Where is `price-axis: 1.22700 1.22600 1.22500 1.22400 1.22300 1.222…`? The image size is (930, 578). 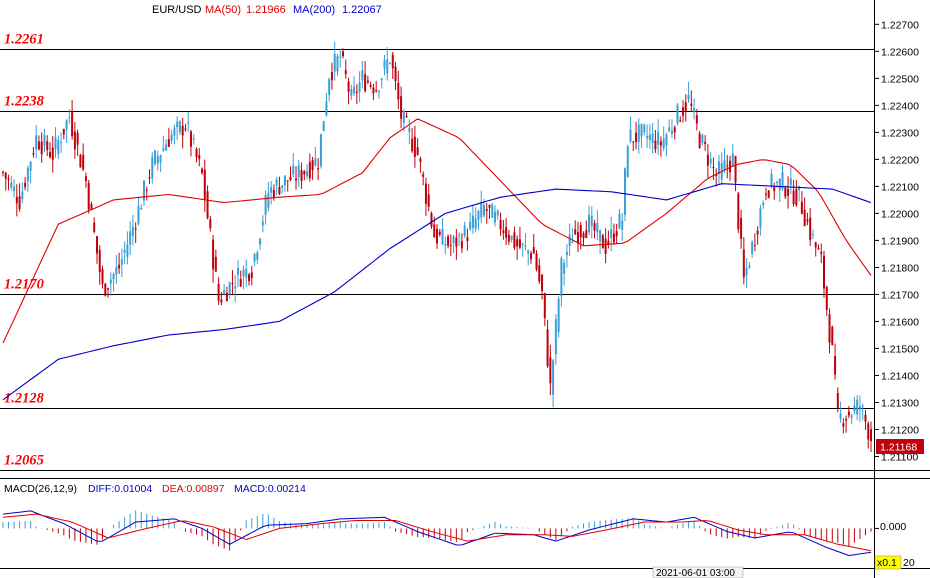
price-axis: 1.22700 1.22600 1.22500 1.22400 1.22300 1.222… is located at coordinates (896, 241).